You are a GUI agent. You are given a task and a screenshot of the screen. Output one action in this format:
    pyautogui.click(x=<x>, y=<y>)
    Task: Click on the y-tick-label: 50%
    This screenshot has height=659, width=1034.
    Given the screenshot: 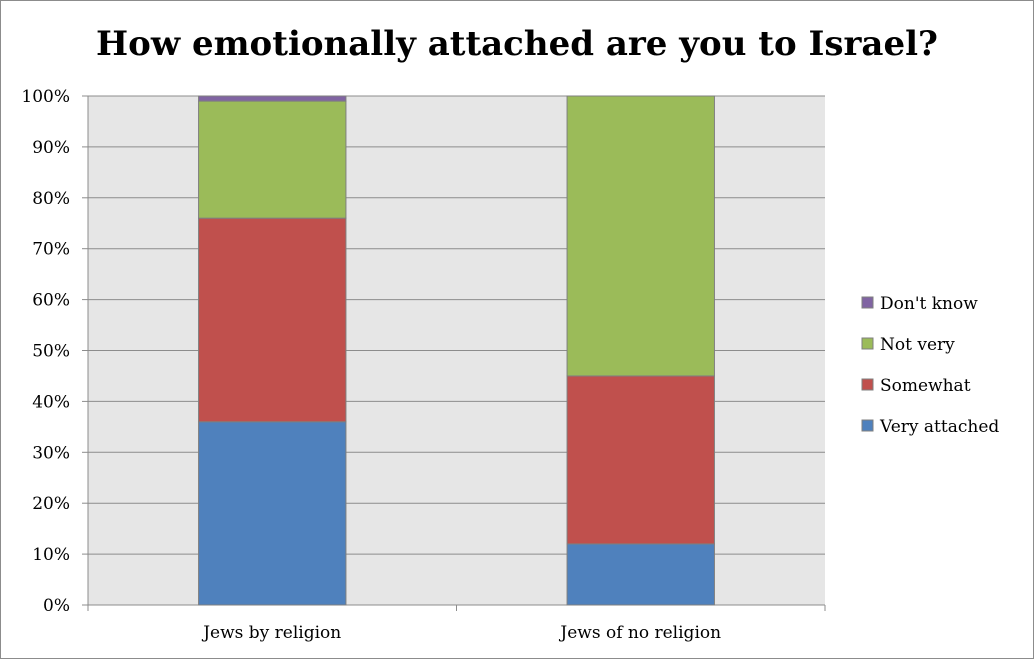 What is the action you would take?
    pyautogui.click(x=51, y=352)
    